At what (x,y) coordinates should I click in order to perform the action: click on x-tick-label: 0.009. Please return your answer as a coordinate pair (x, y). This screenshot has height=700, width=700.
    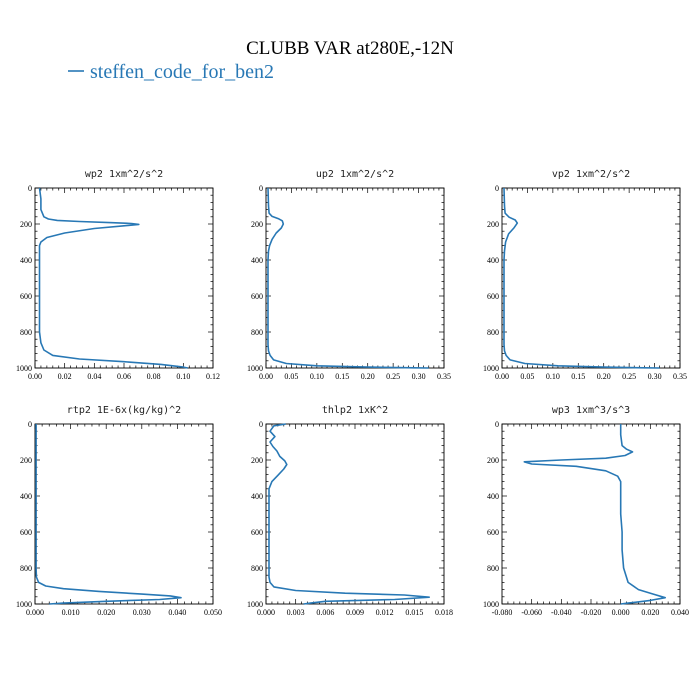
    Looking at the image, I should click on (355, 612).